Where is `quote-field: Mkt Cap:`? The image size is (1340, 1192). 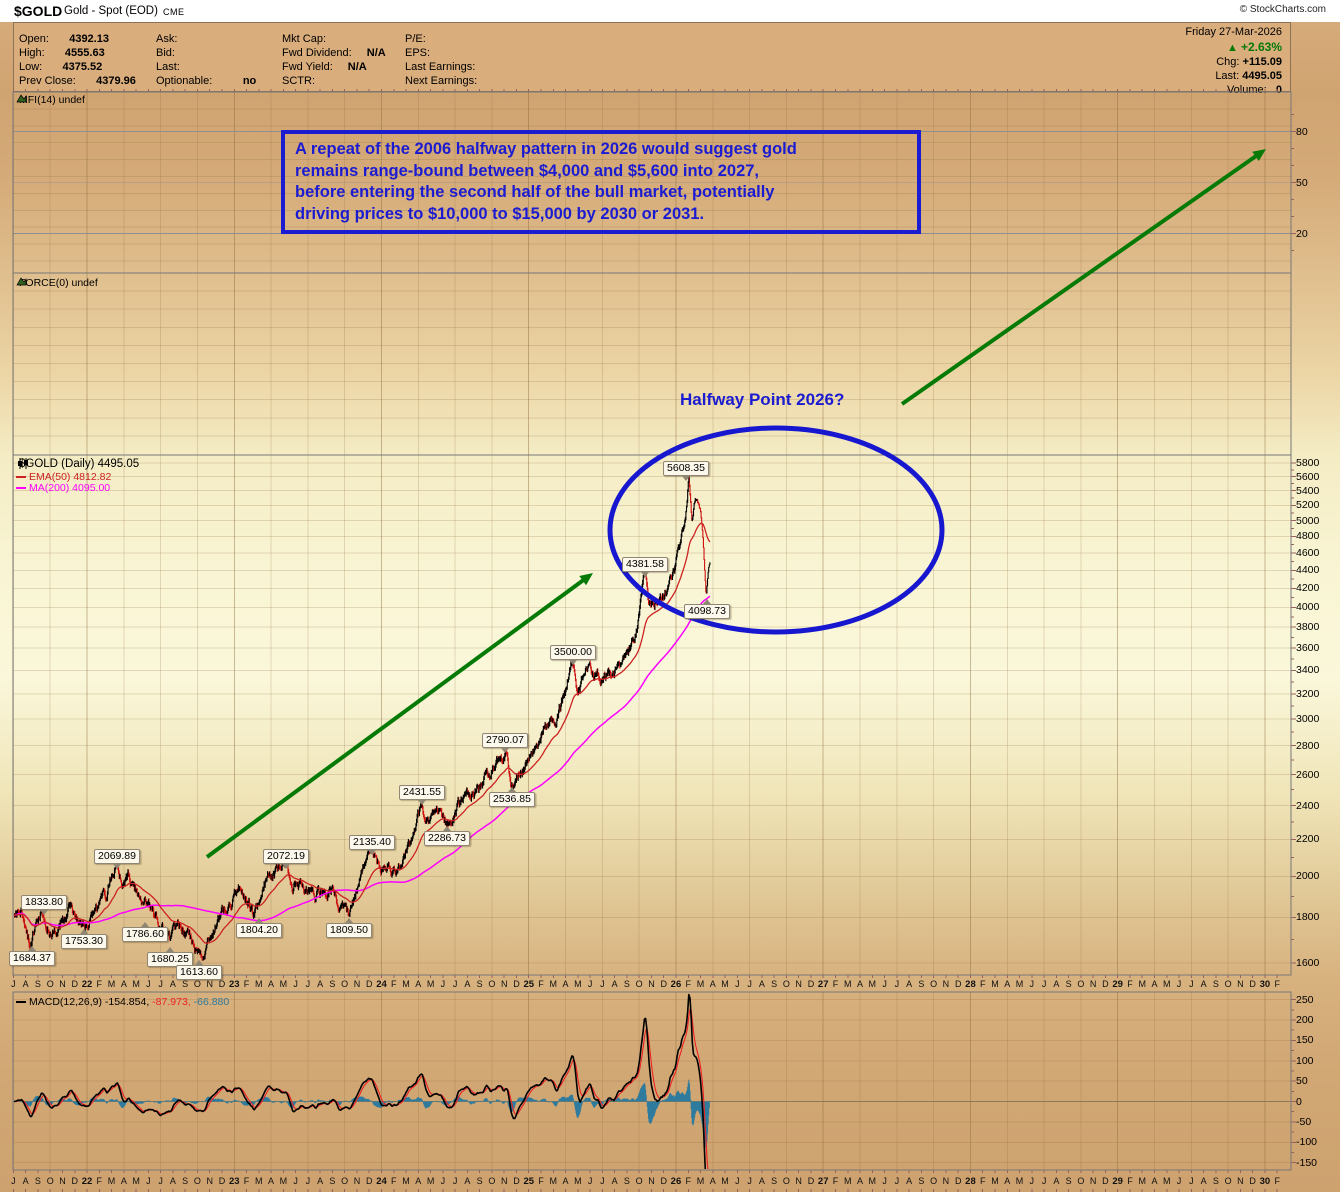 quote-field: Mkt Cap: is located at coordinates (304, 39).